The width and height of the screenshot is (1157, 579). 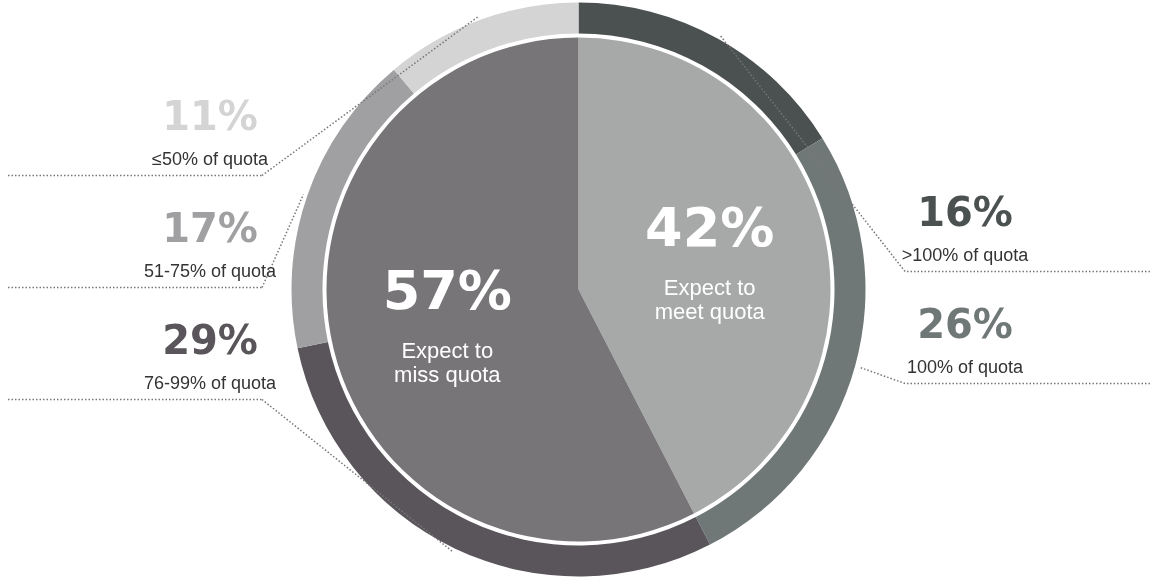 What do you see at coordinates (965, 323) in the screenshot?
I see `data-label: 26%` at bounding box center [965, 323].